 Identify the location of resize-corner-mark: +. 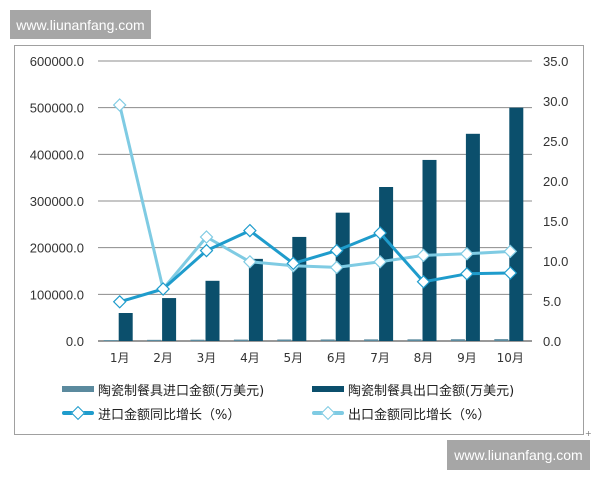
(588, 433).